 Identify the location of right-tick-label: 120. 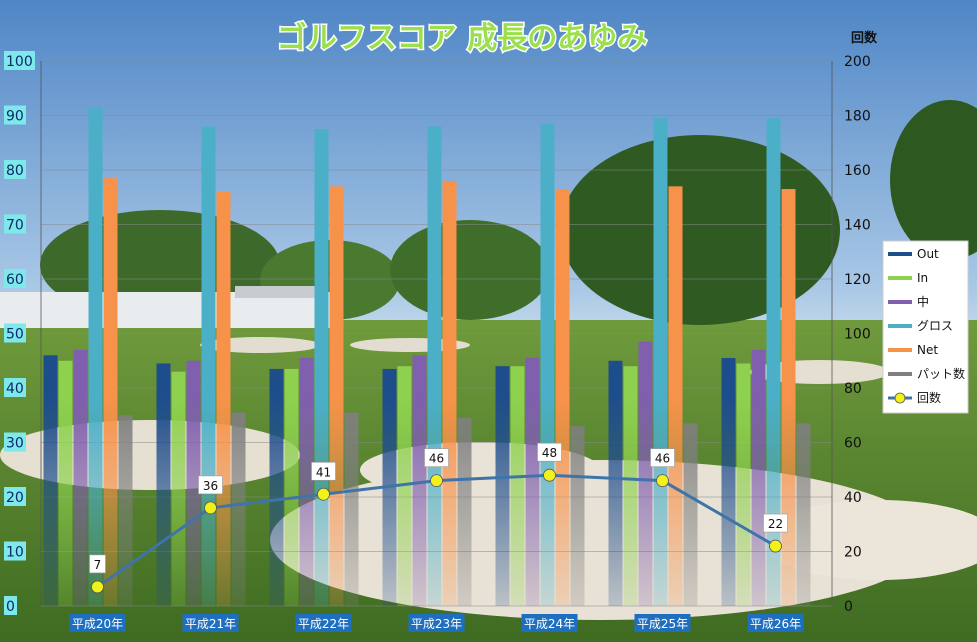
(857, 280).